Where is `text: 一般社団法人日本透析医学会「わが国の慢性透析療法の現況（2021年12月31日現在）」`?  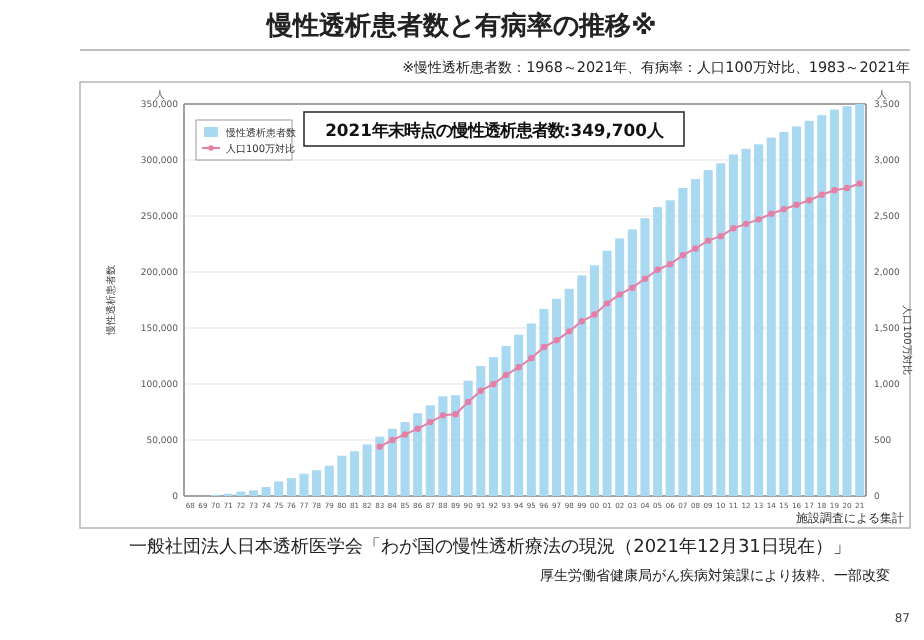 text: 一般社団法人日本透析医学会「わが国の慢性透析療法の現況（2021年12月31日現在）」 is located at coordinates (490, 547).